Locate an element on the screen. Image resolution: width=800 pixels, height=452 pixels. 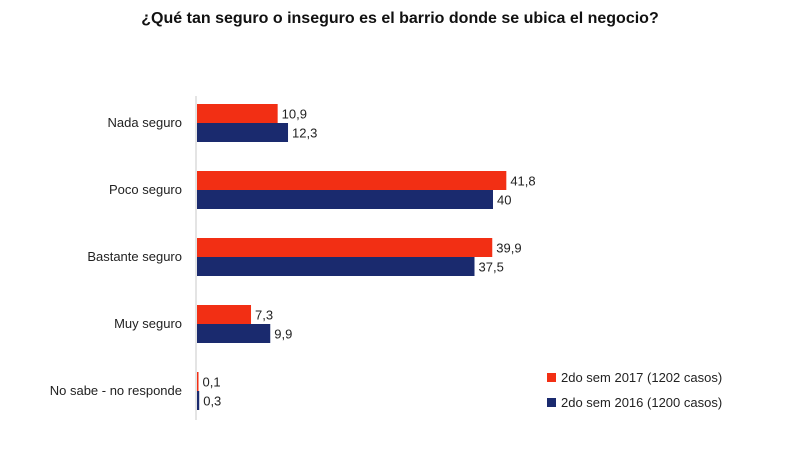
category-label: Poco seguro is located at coordinates (145, 189).